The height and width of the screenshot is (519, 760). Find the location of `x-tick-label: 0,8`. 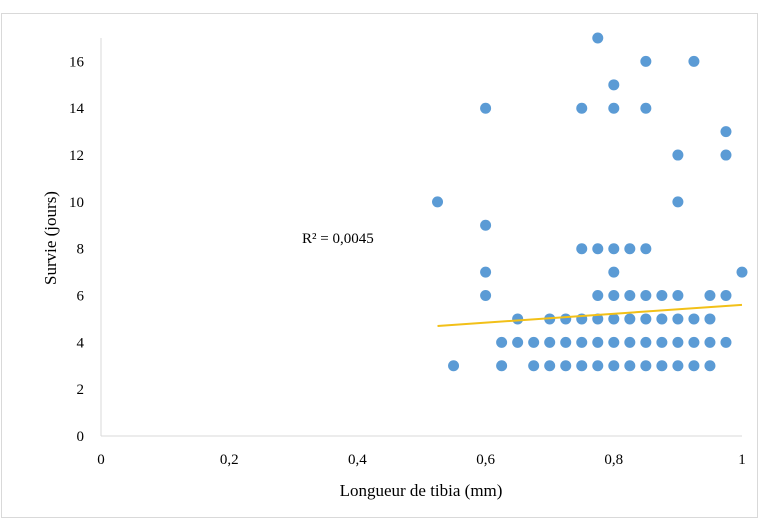

x-tick-label: 0,8 is located at coordinates (613, 460).